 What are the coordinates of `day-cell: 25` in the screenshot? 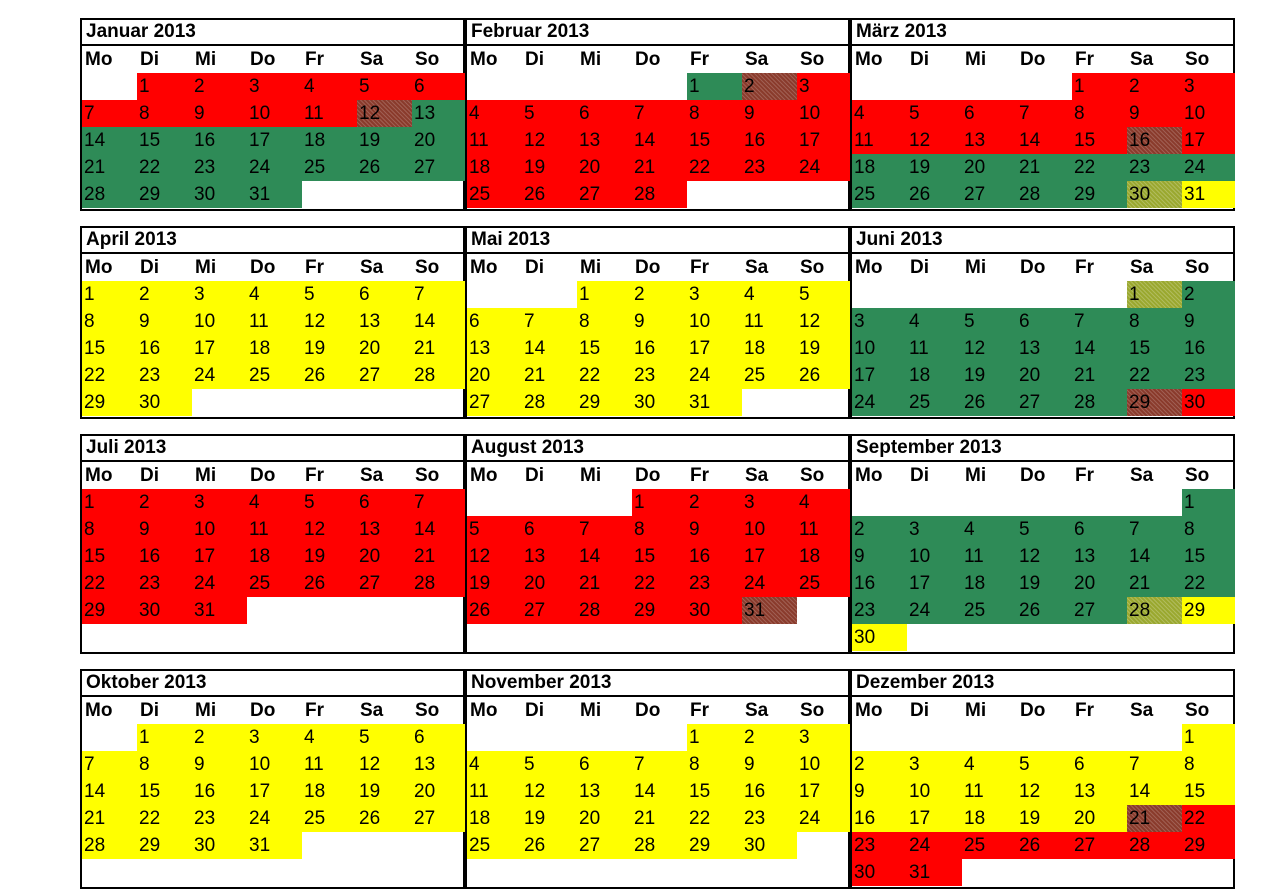 It's located at (274, 583).